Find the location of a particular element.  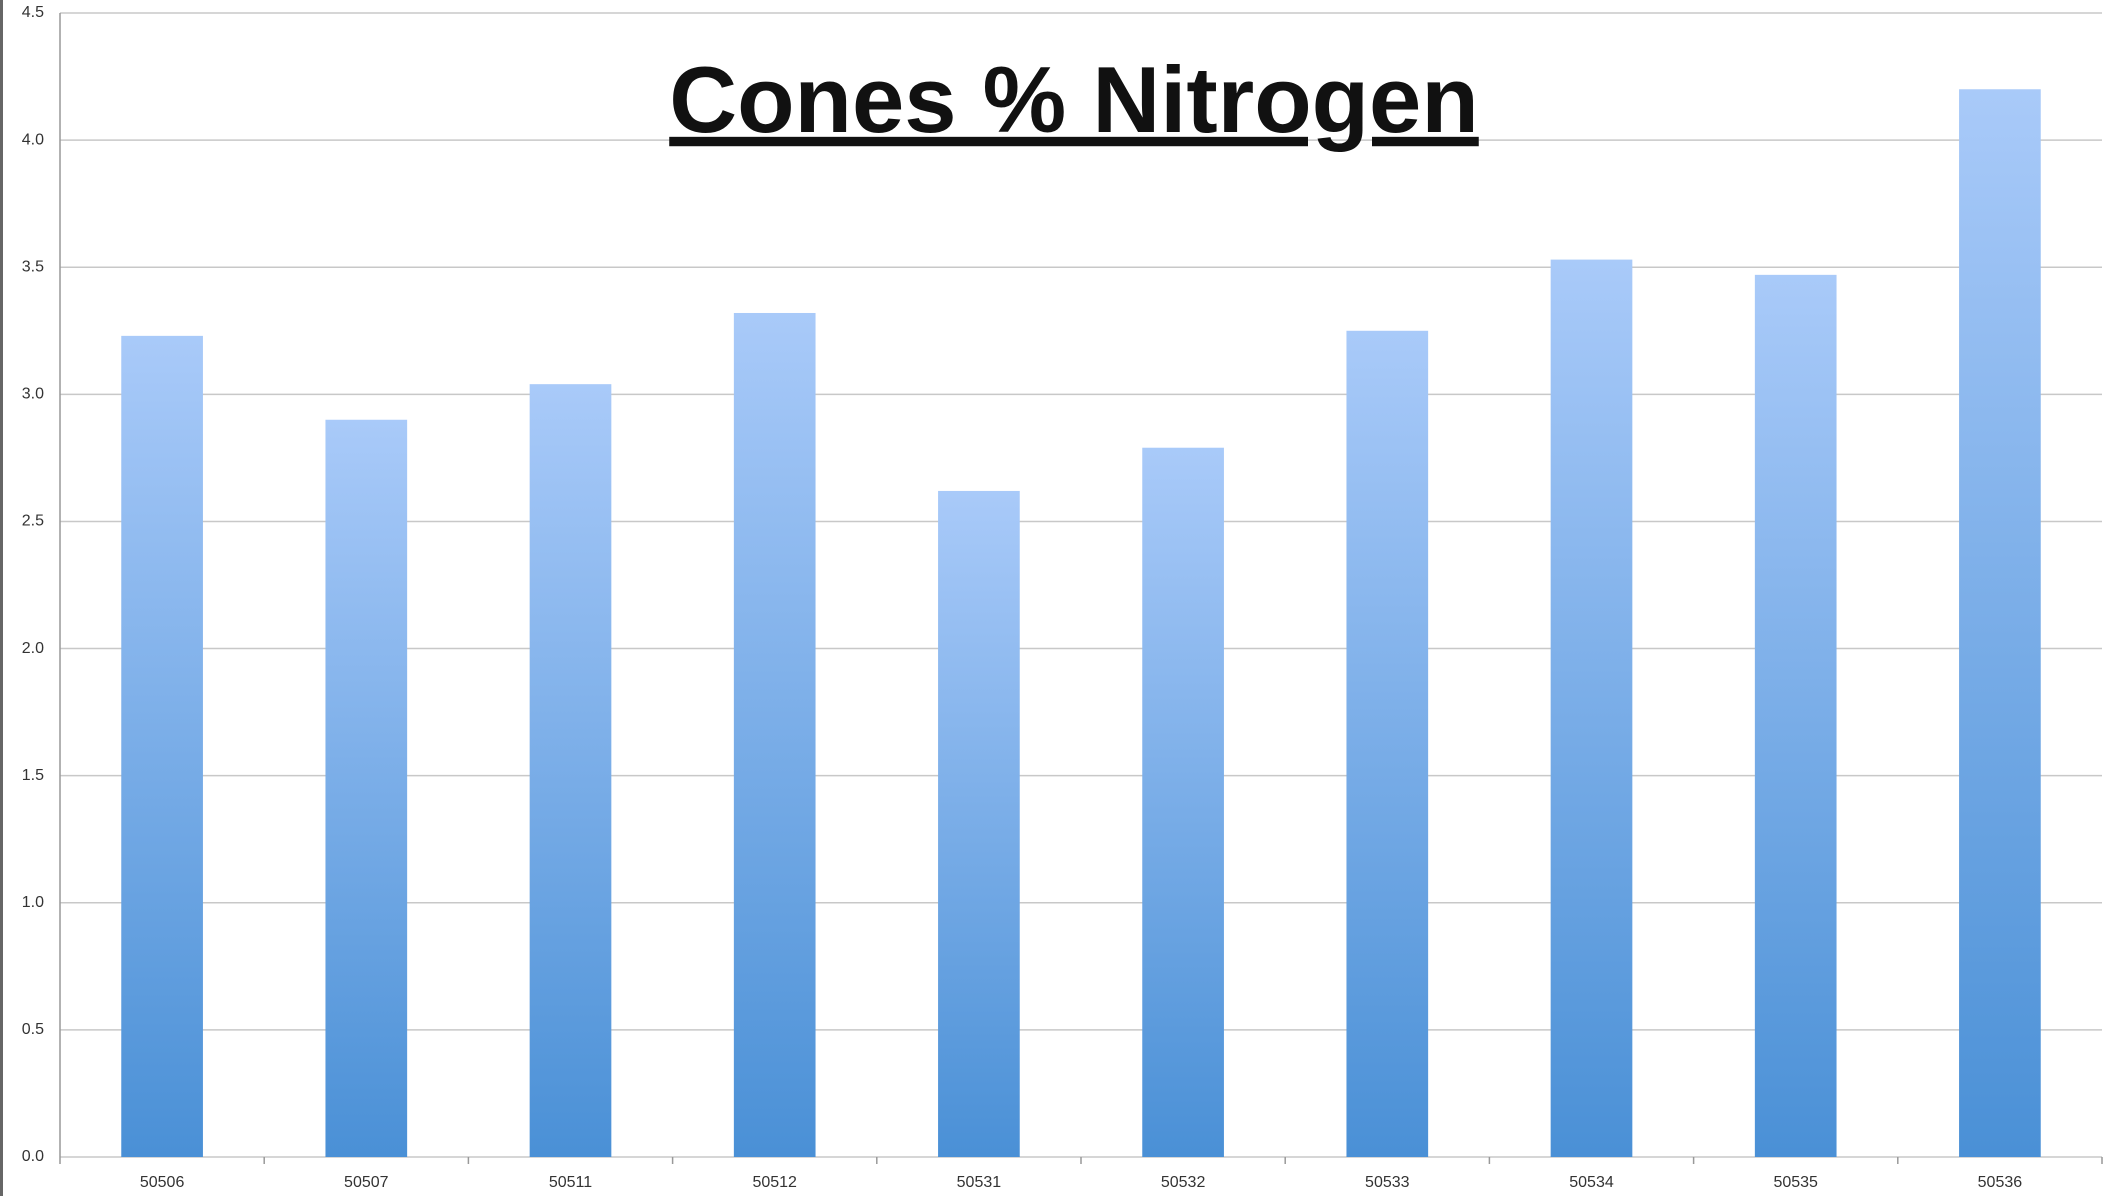

frame-edge is located at coordinates (1, 598).